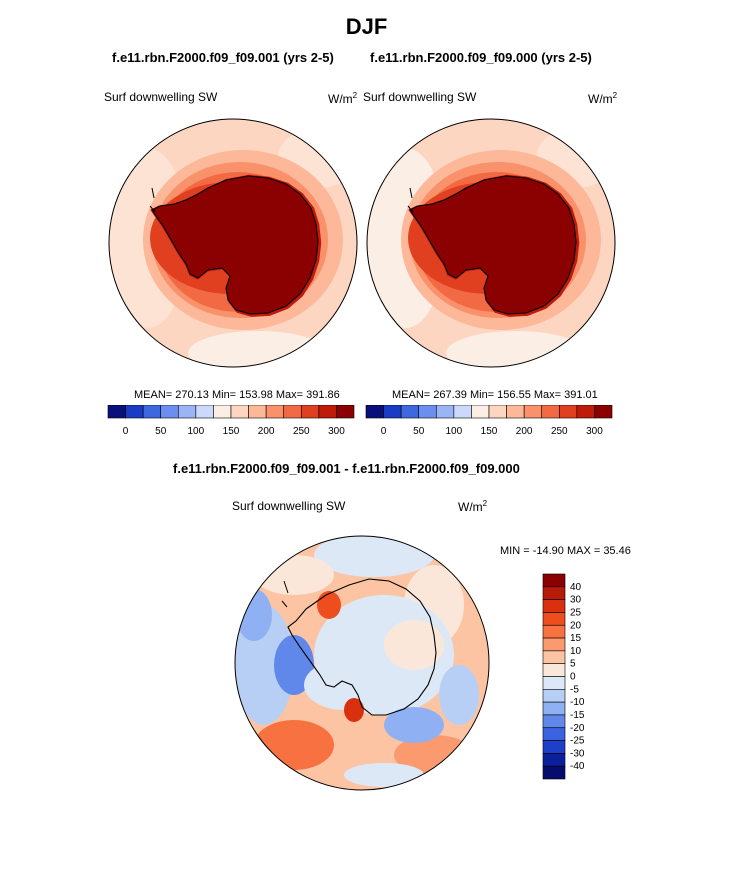  What do you see at coordinates (574, 689) in the screenshot?
I see `colorbar-tick: -5` at bounding box center [574, 689].